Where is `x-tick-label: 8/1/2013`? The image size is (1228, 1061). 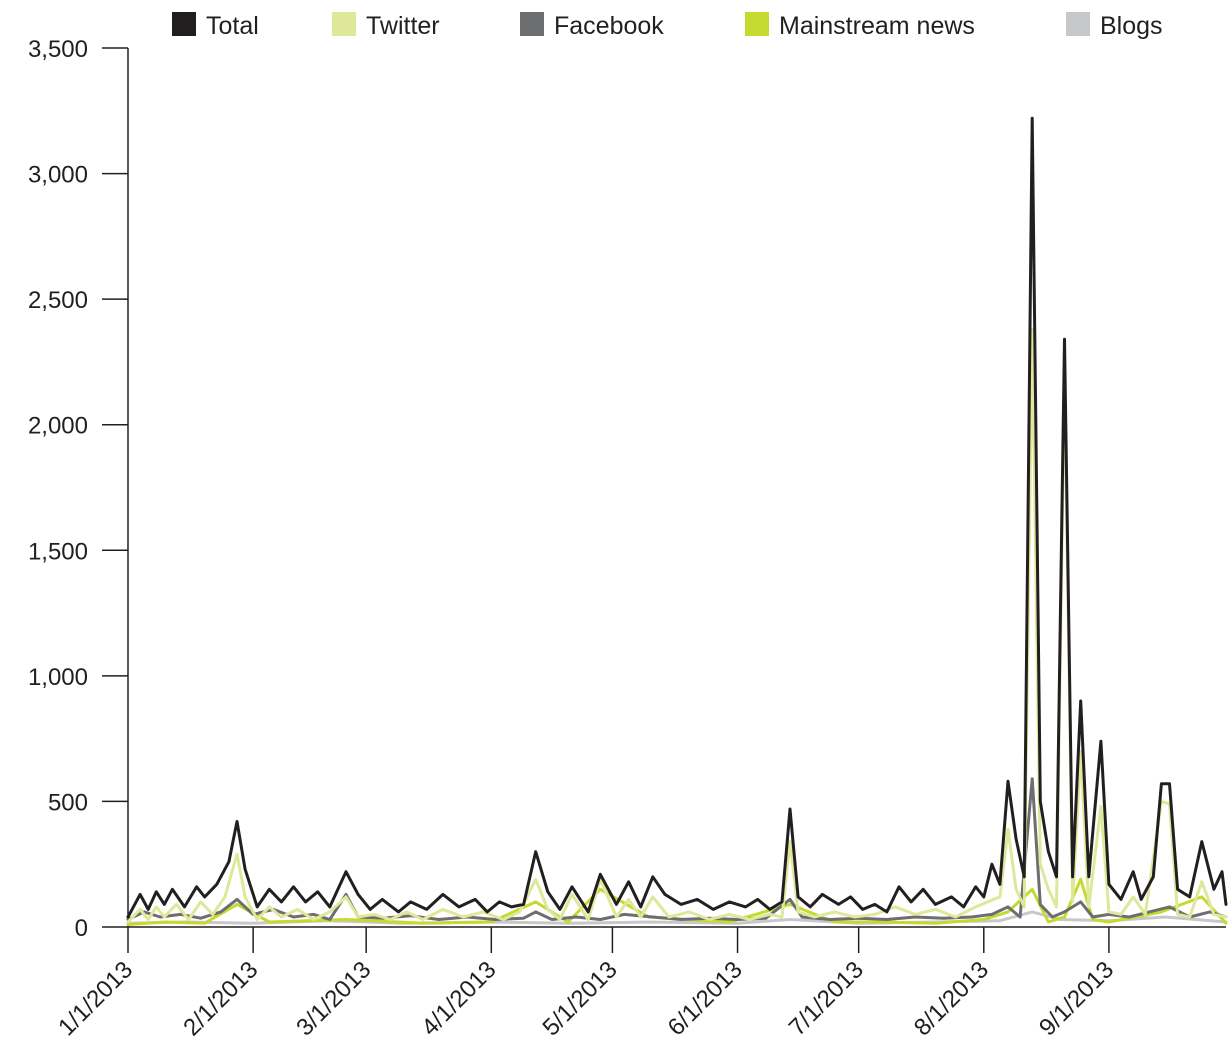
x-tick-label: 8/1/2013 is located at coordinates (951, 998).